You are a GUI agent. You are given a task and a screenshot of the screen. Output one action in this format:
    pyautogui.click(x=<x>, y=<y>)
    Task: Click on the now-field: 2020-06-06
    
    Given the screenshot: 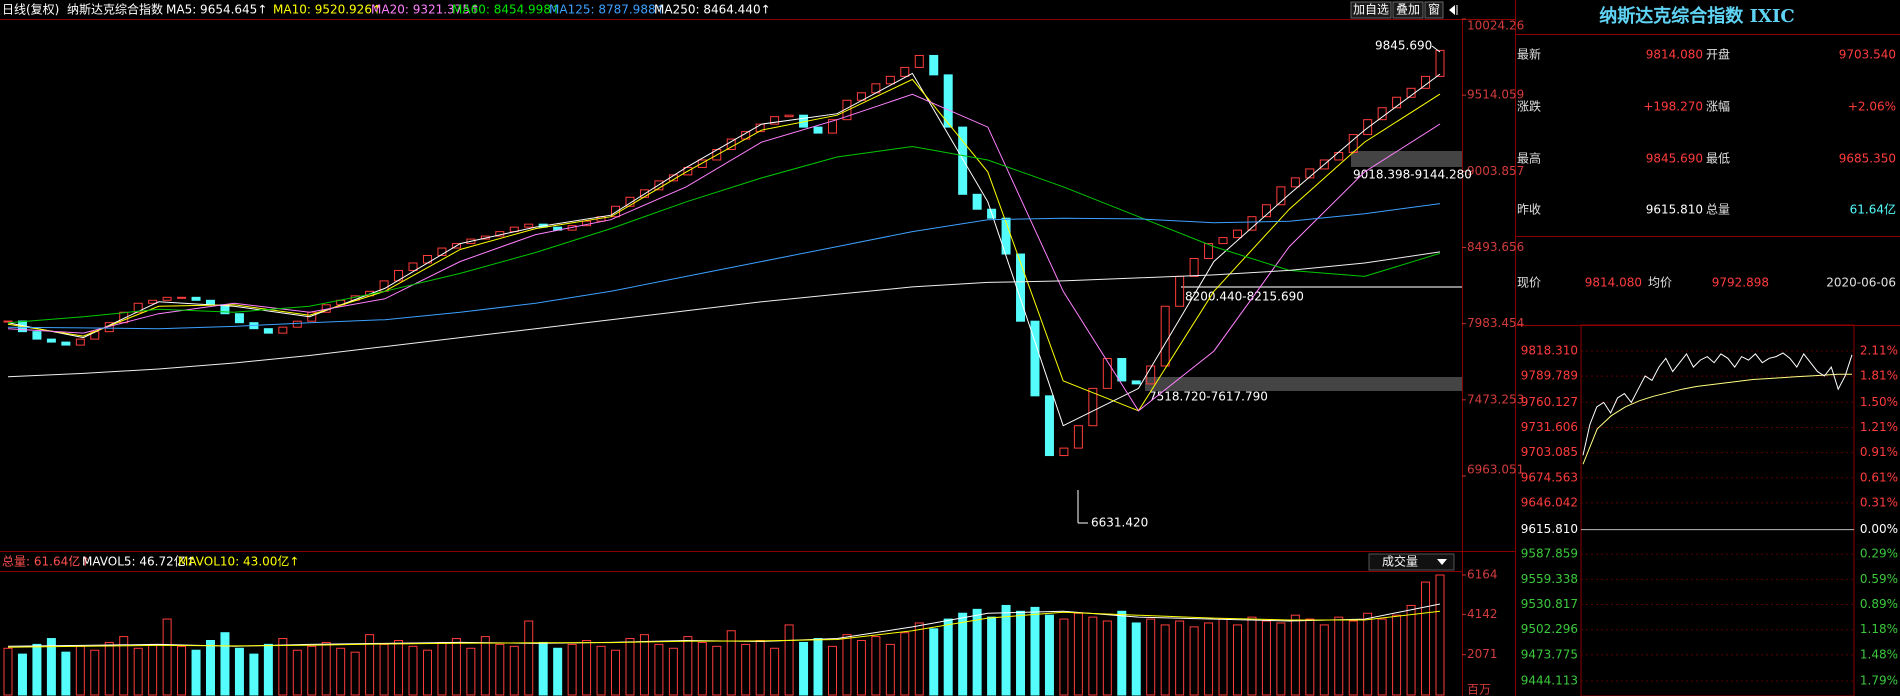 What is the action you would take?
    pyautogui.click(x=1861, y=283)
    